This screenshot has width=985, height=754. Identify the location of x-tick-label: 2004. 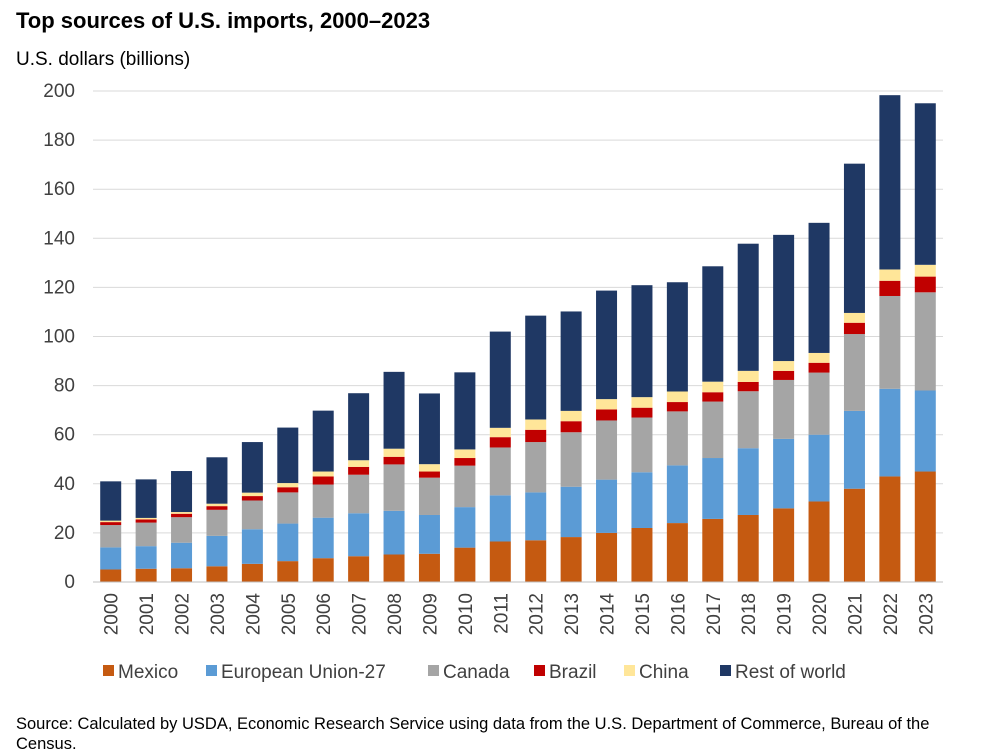
(253, 614).